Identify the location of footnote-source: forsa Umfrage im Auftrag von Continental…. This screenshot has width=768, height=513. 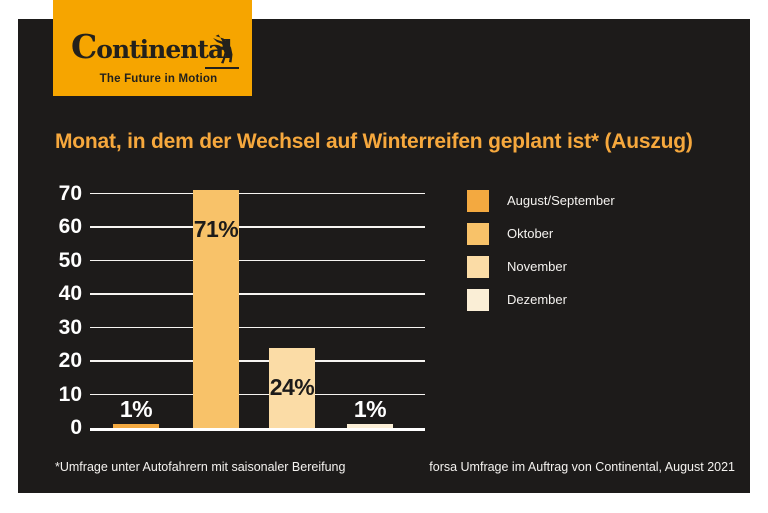
(582, 467).